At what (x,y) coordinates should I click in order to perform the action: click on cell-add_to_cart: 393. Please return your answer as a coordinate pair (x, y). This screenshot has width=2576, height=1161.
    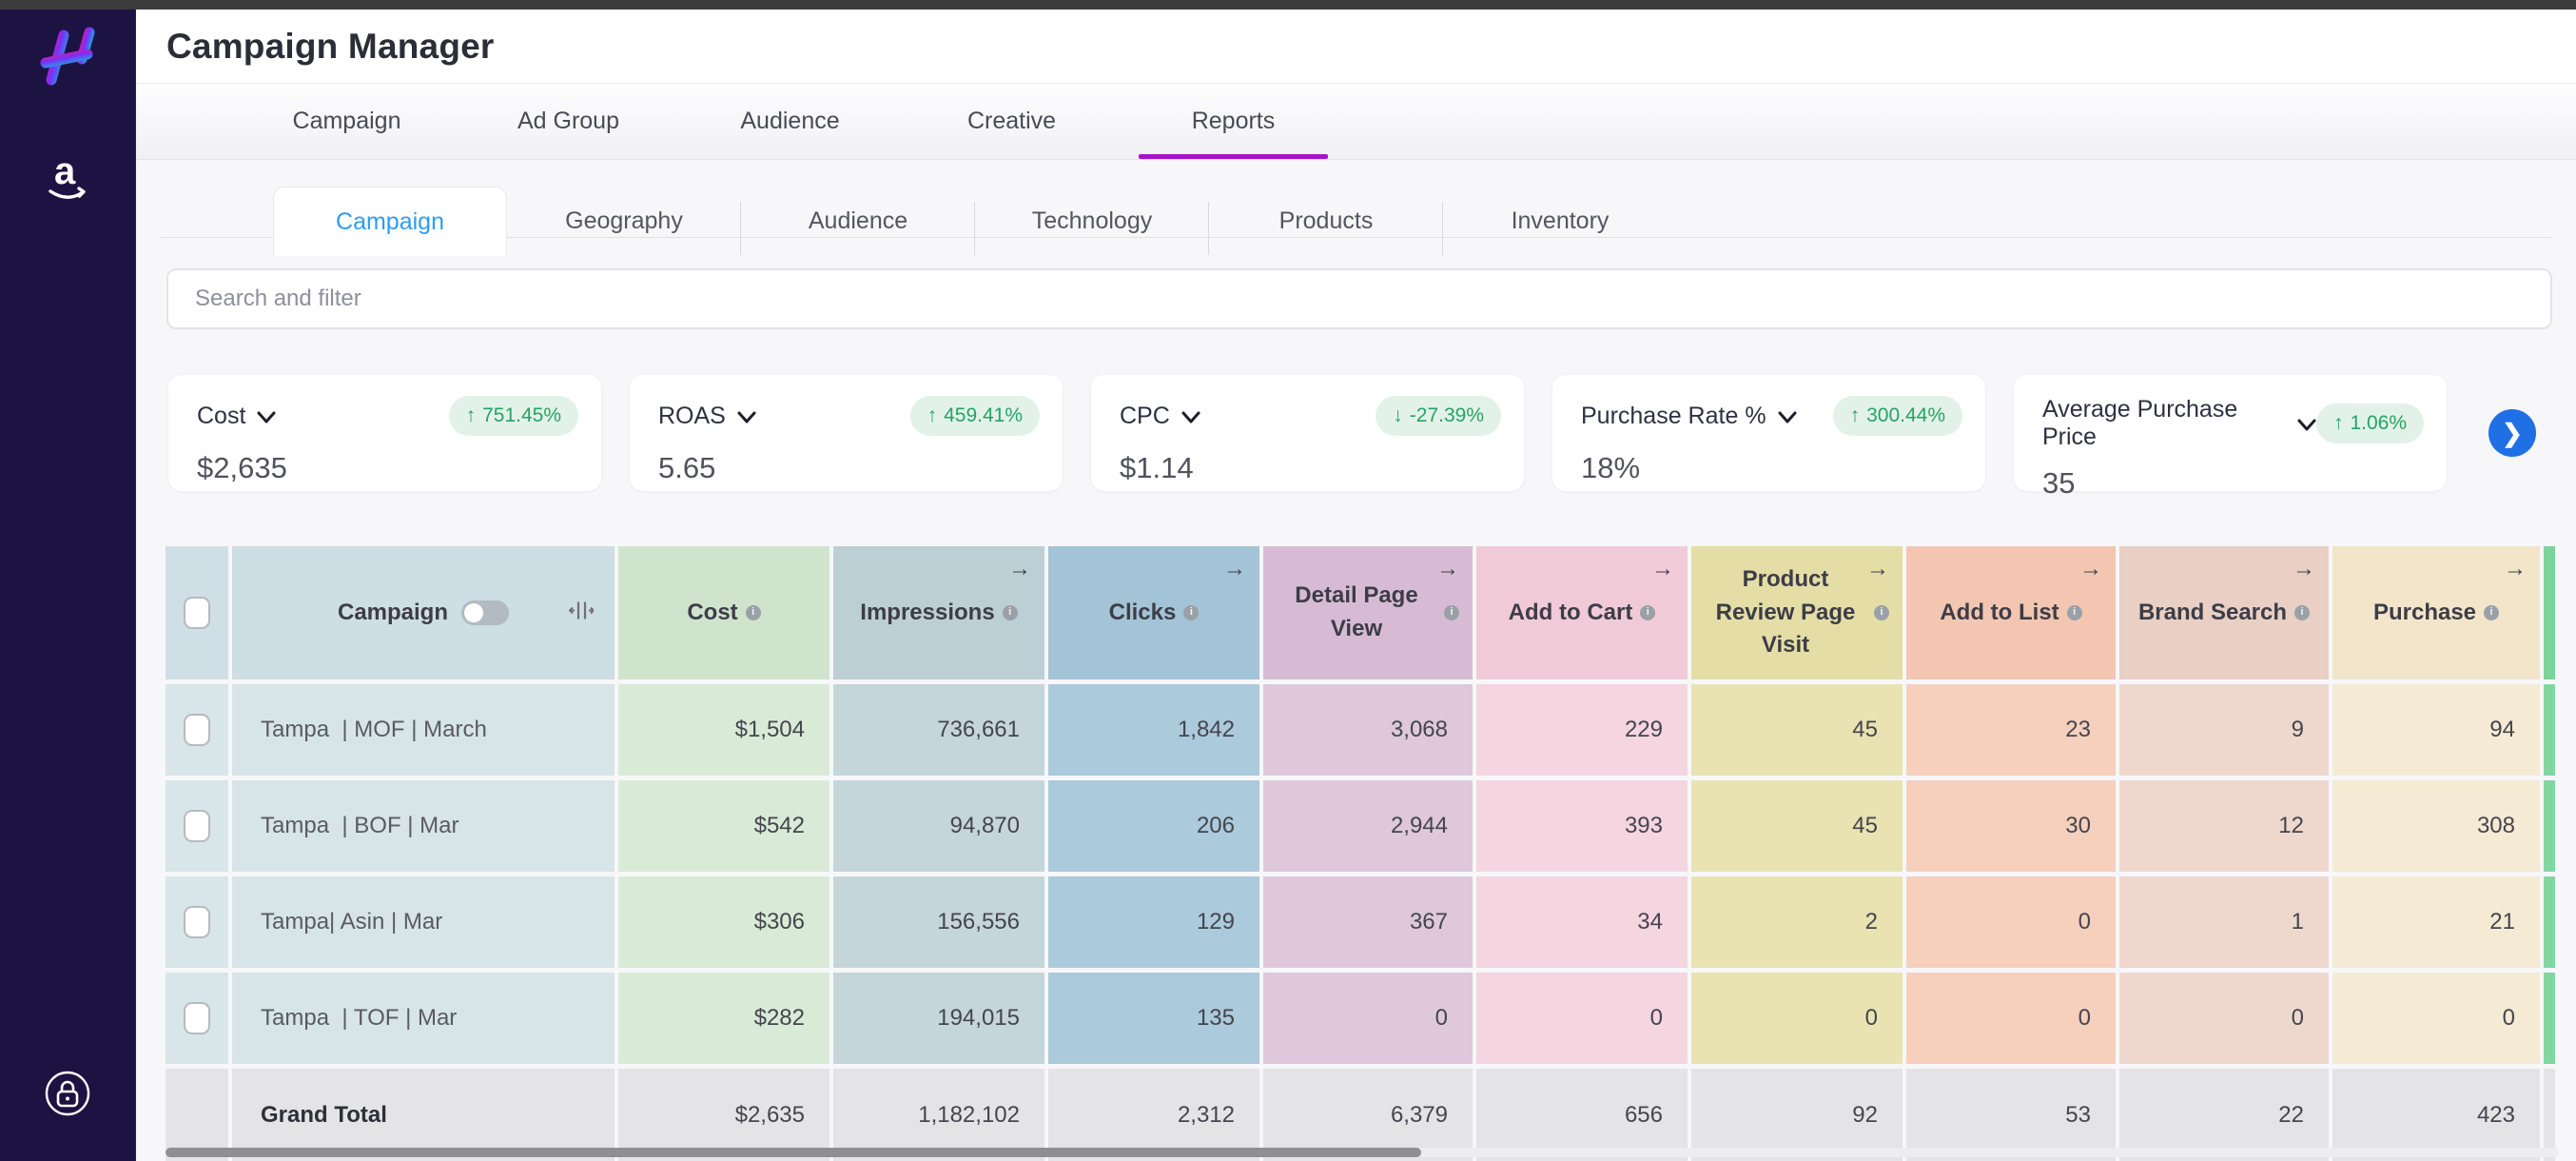
    Looking at the image, I should click on (1582, 826).